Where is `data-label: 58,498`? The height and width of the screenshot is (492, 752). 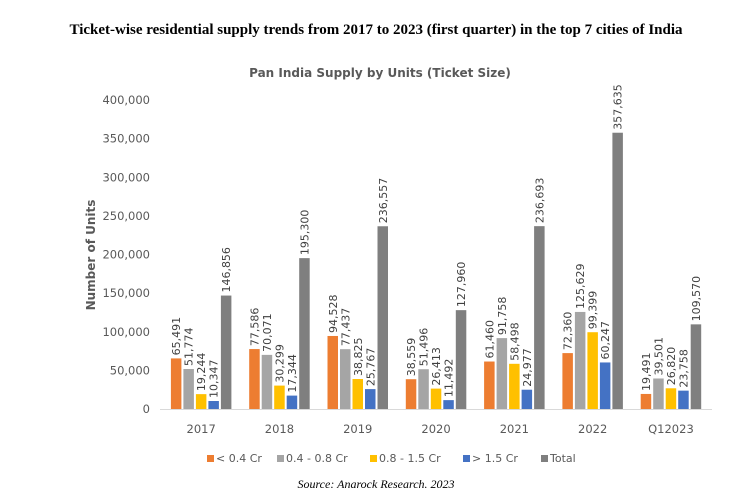
data-label: 58,498 is located at coordinates (514, 341).